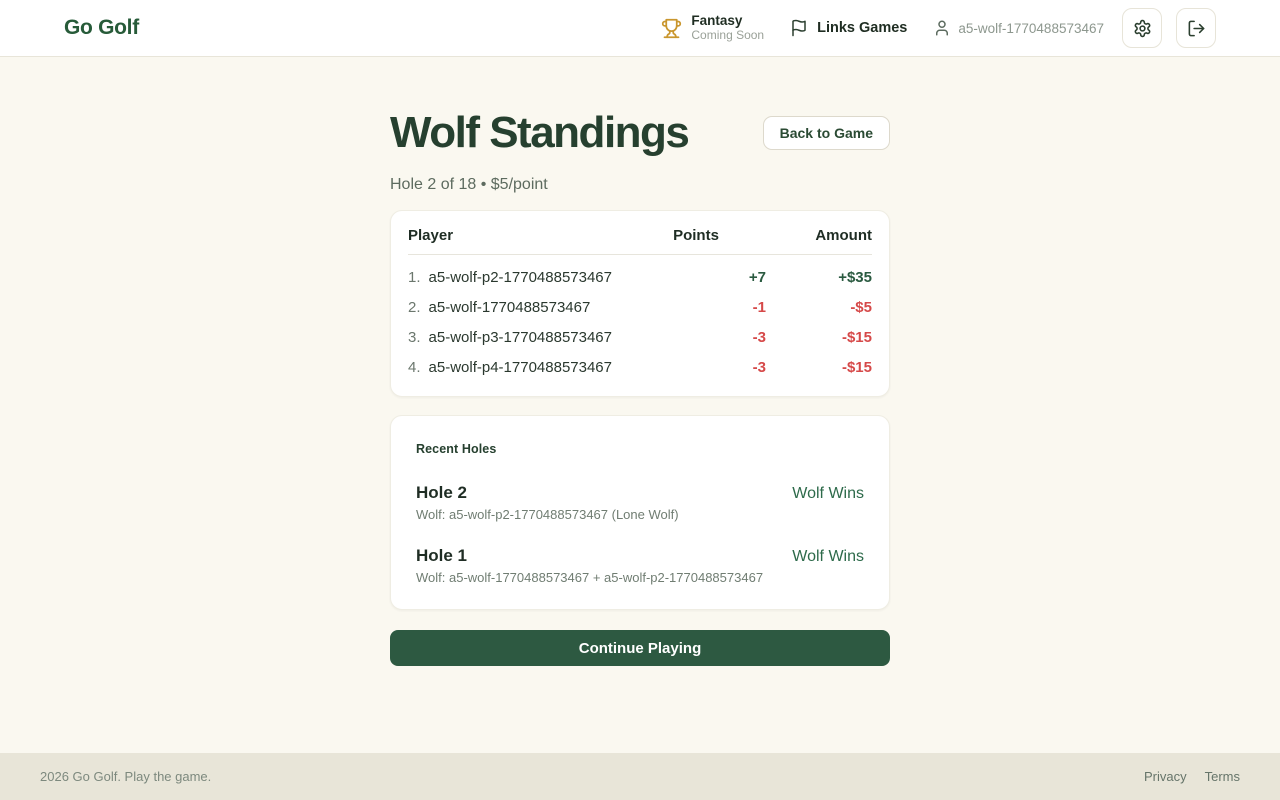 Image resolution: width=1280 pixels, height=800 pixels. Describe the element at coordinates (861, 307) in the screenshot. I see `player-amount: -$5` at that location.